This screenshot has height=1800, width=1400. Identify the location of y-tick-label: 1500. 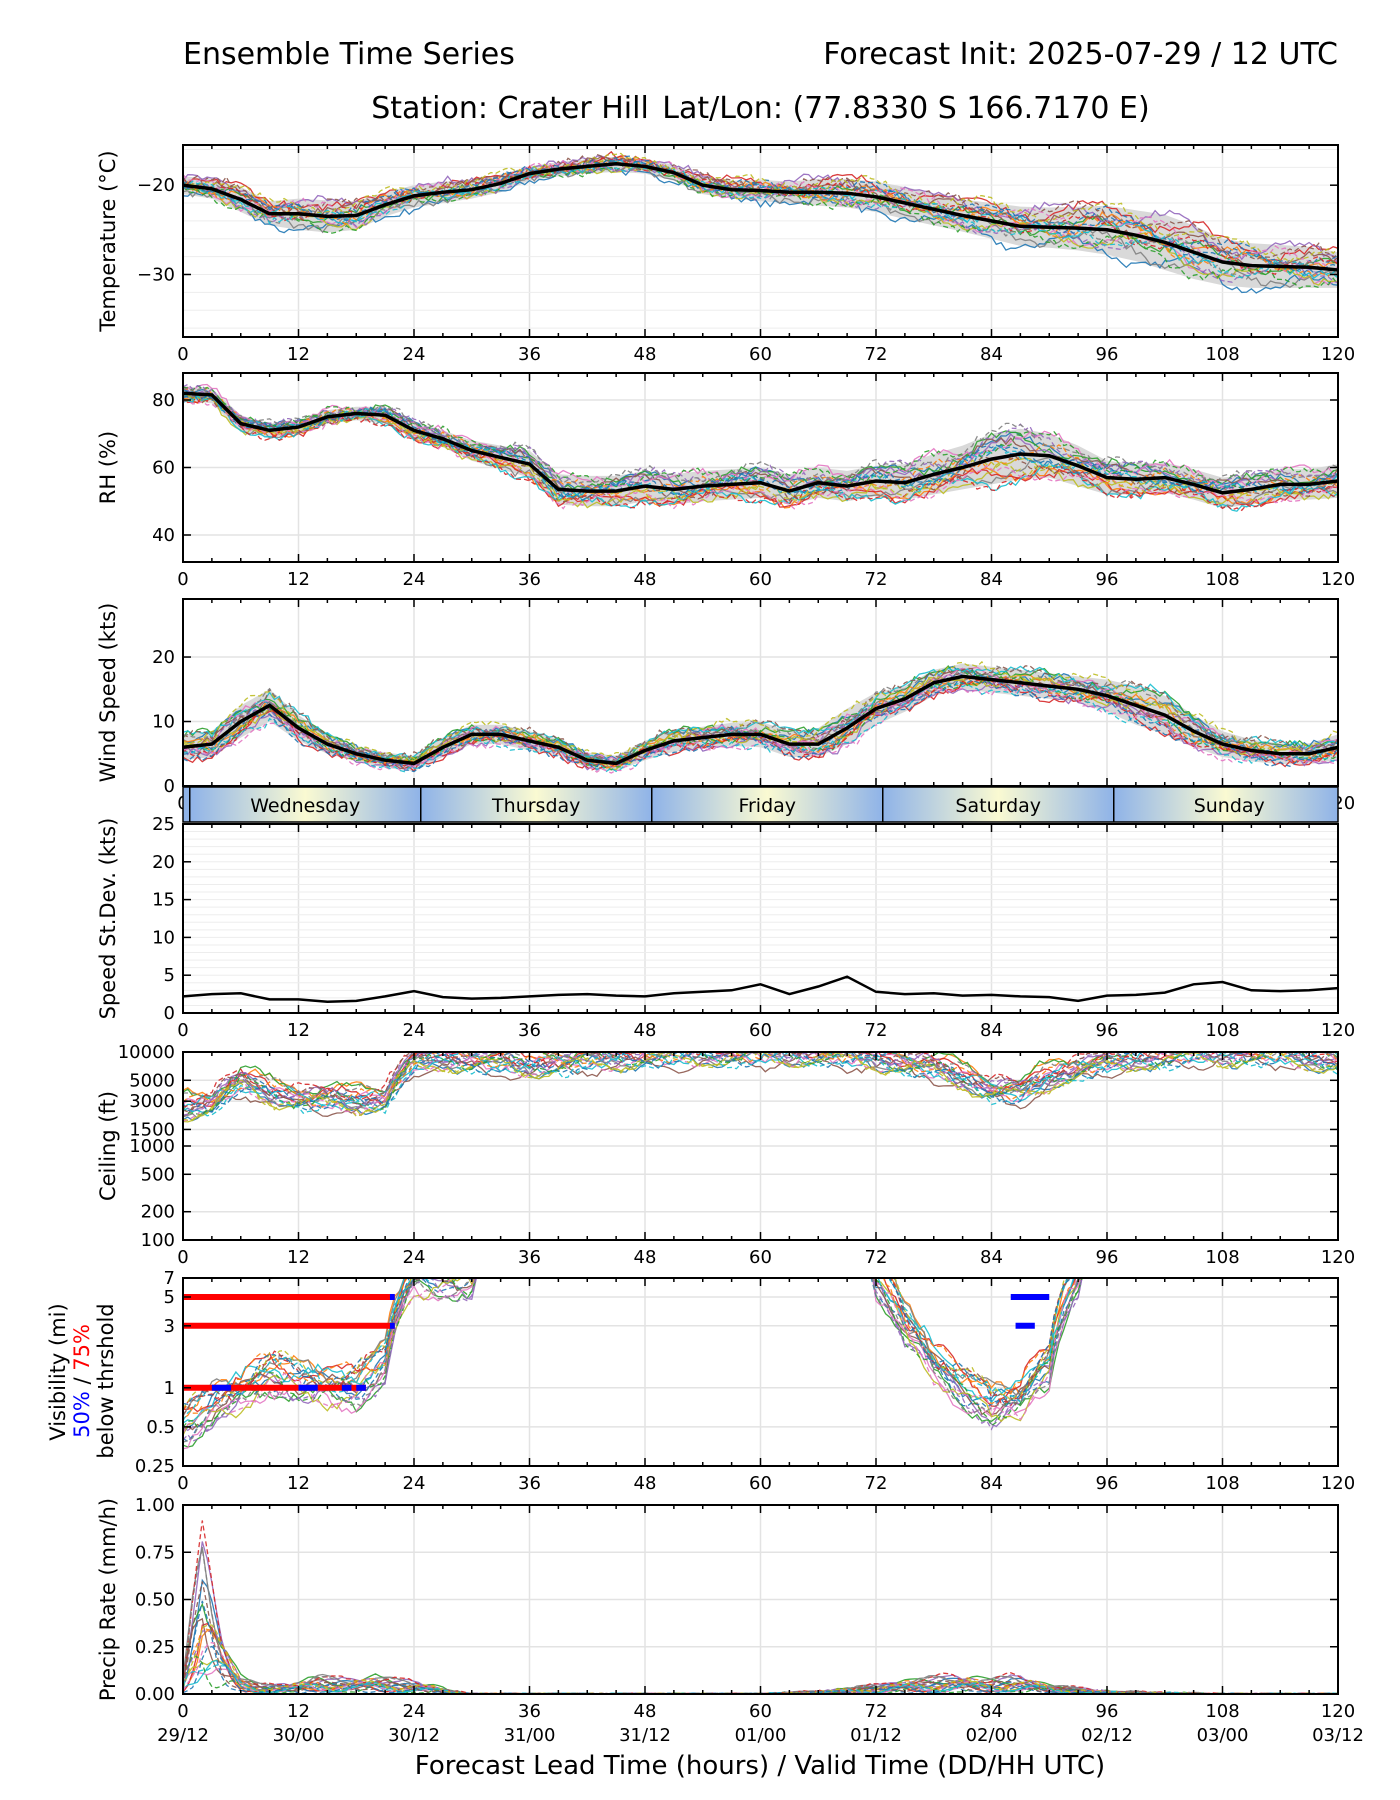
(152, 1129).